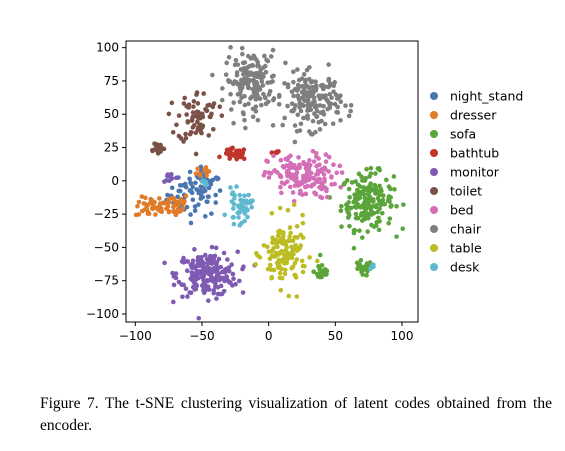 The width and height of the screenshot is (565, 451). What do you see at coordinates (434, 172) in the screenshot?
I see `legend-marker-monitor` at bounding box center [434, 172].